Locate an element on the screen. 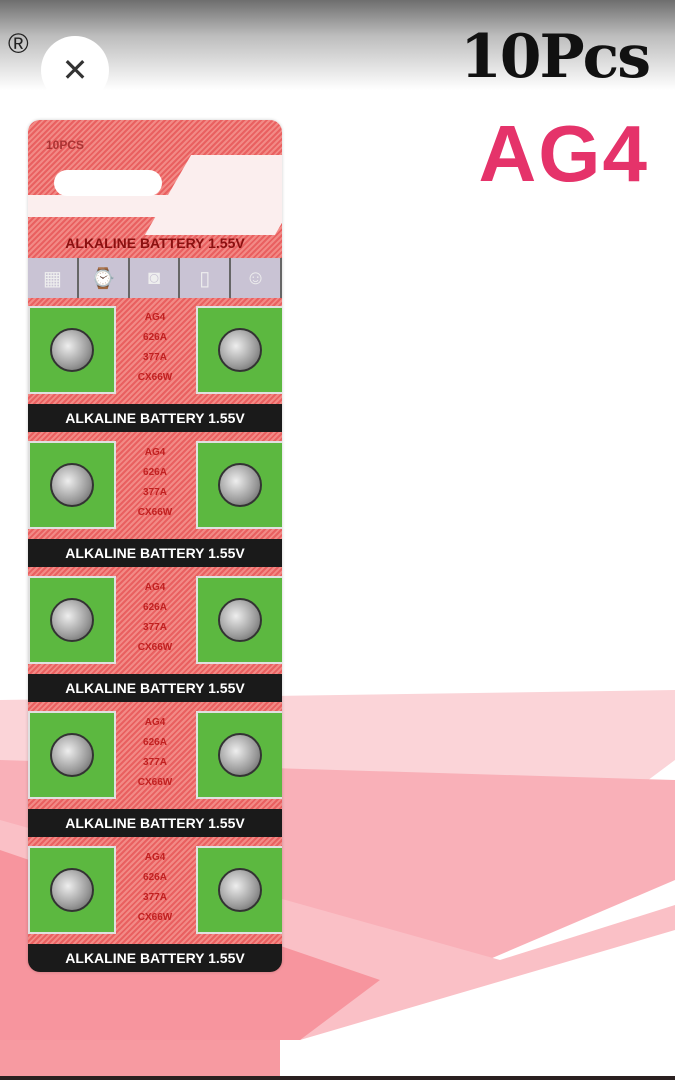  top-banner: ALKALINE BATTERY 1.55V is located at coordinates (155, 243).